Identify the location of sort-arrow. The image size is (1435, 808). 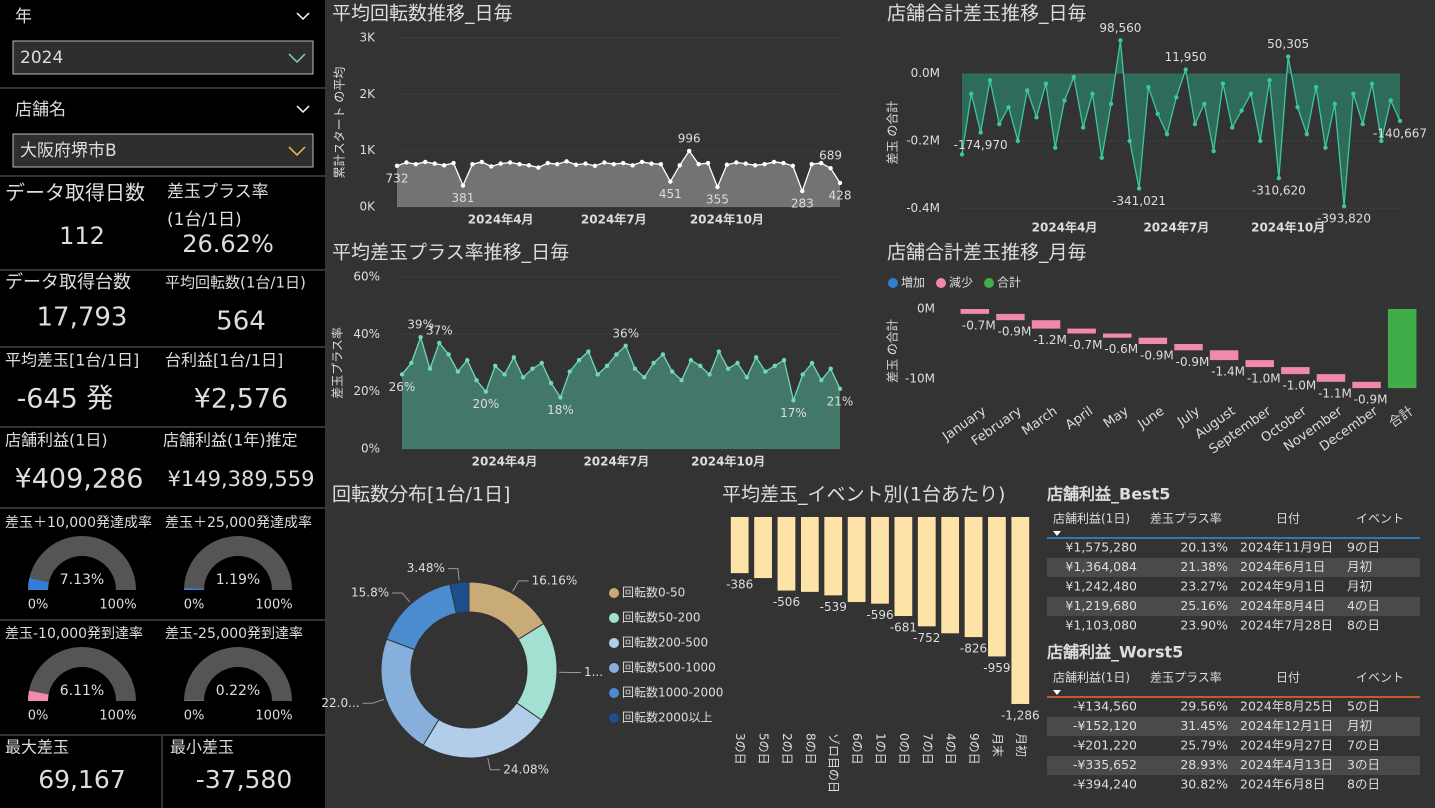
(1057, 692).